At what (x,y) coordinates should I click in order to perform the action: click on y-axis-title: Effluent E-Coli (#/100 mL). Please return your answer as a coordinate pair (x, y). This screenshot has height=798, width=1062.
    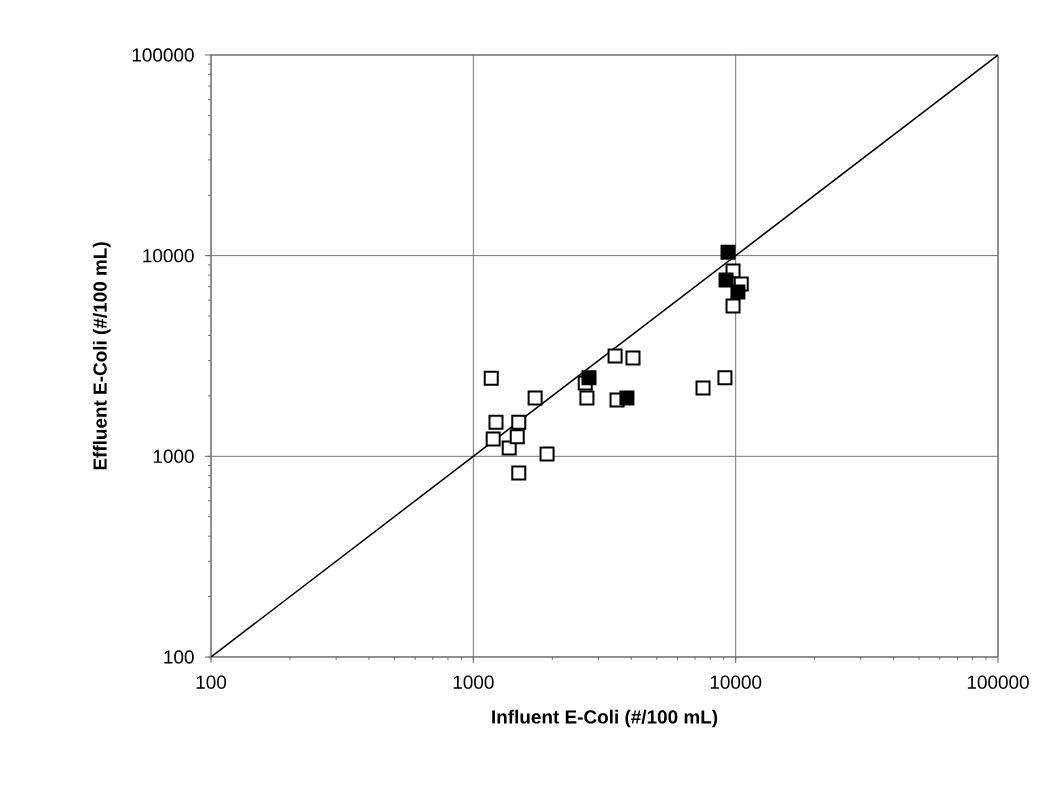
    Looking at the image, I should click on (101, 356).